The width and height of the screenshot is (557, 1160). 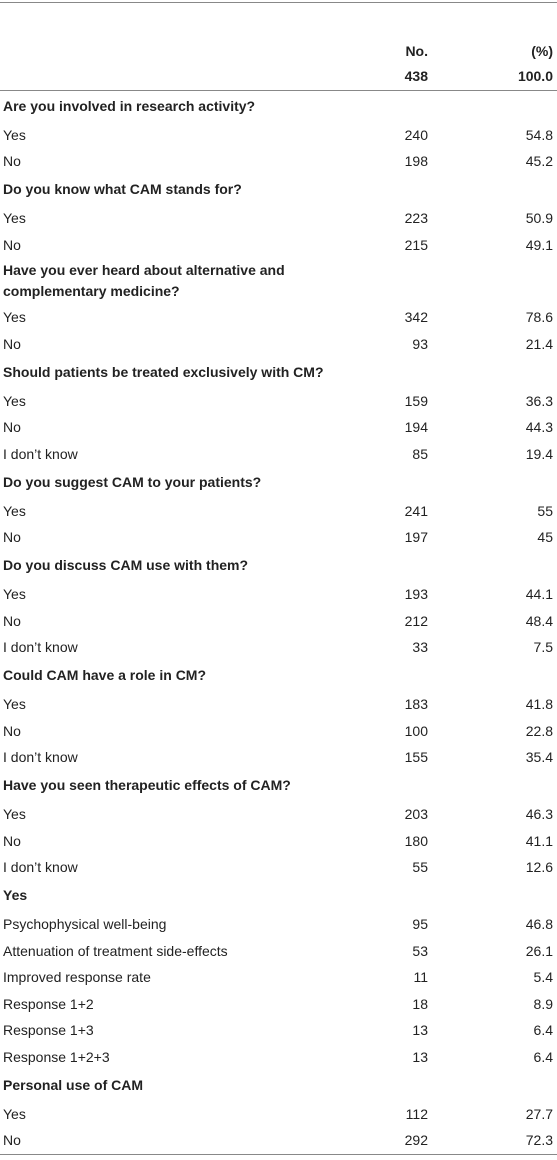 I want to click on percent: 27.7, so click(x=539, y=1113).